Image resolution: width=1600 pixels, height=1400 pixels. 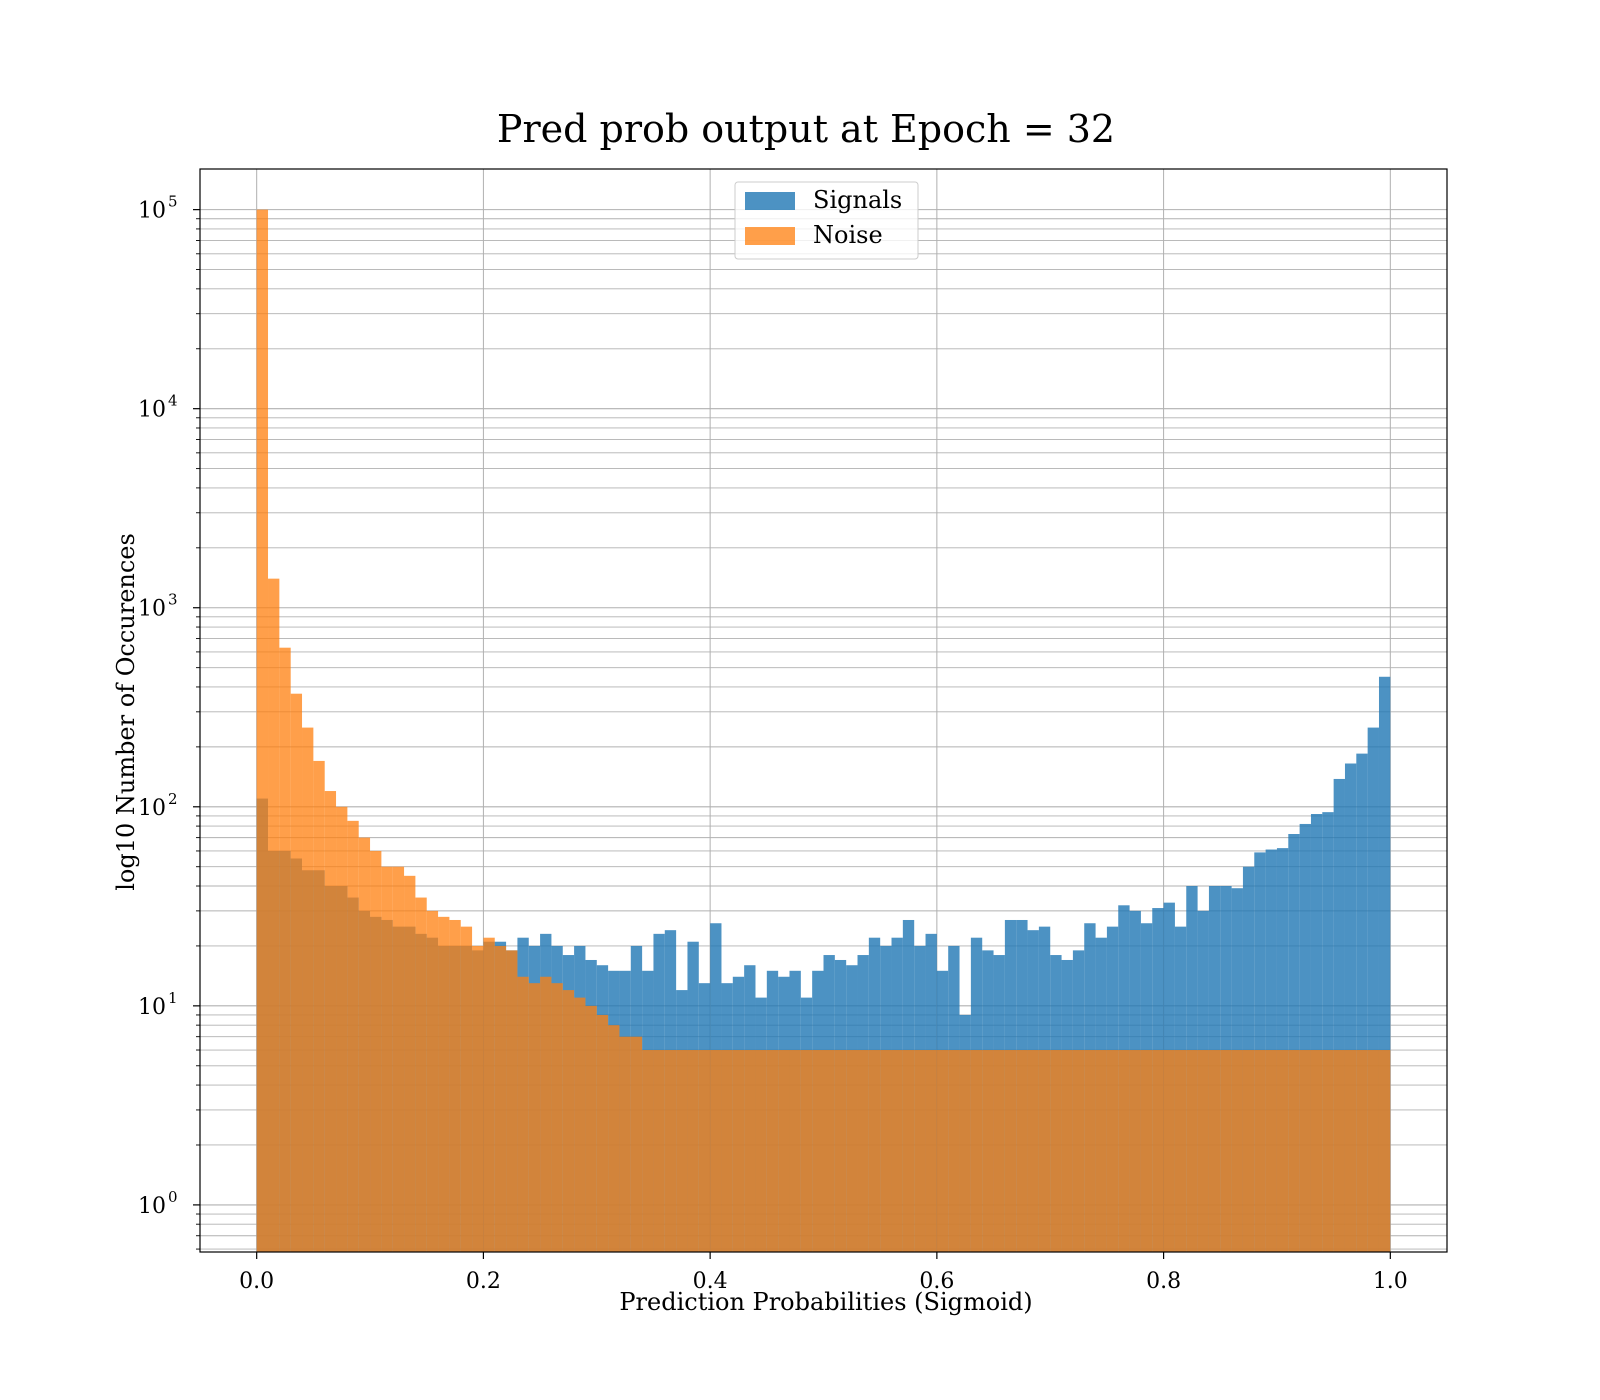 I want to click on x-tick-label-4: 0.8, so click(x=1163, y=1281).